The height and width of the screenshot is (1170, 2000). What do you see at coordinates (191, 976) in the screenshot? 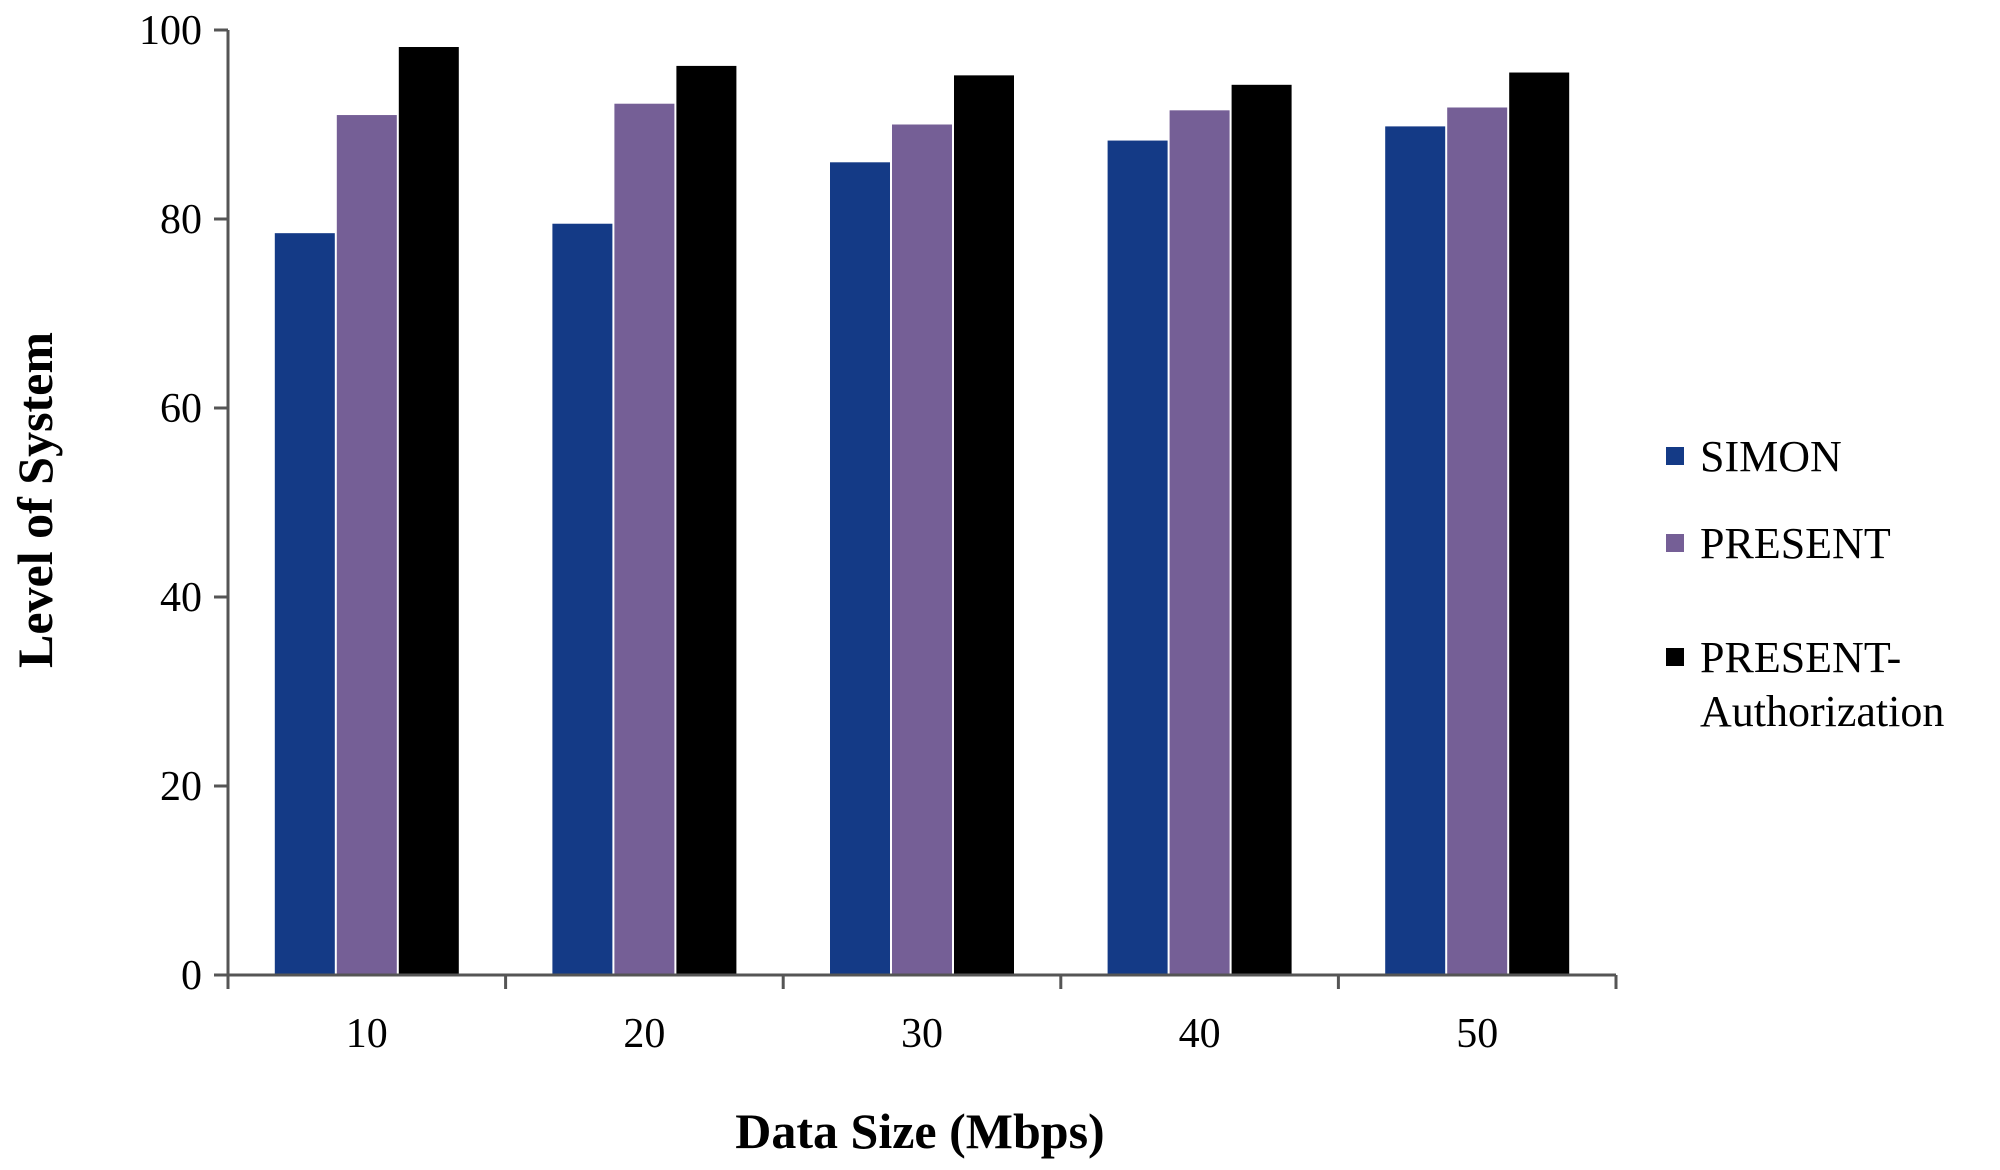
I see `y-tick-label: 0` at bounding box center [191, 976].